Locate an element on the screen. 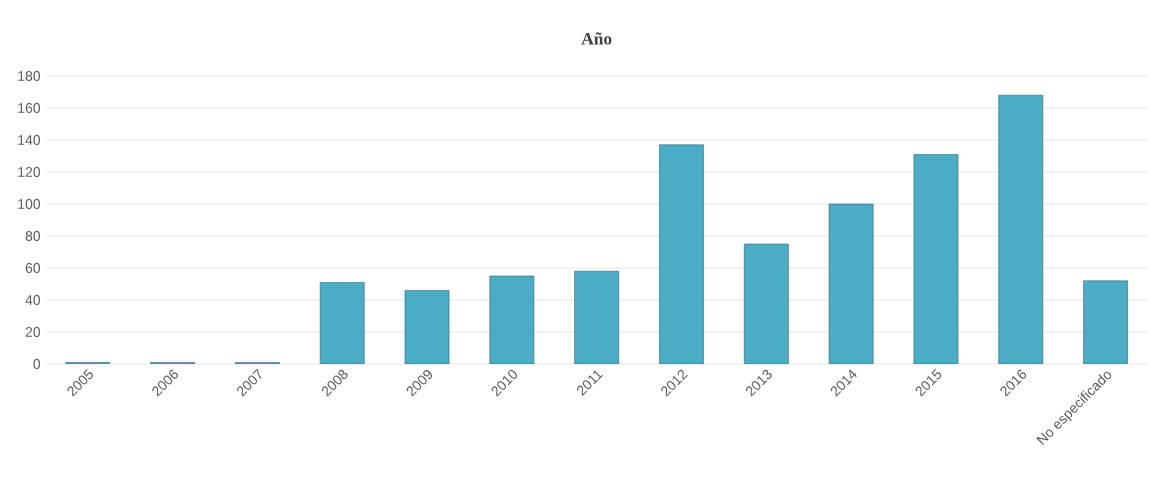  y-tick-label: 40 is located at coordinates (33, 300).